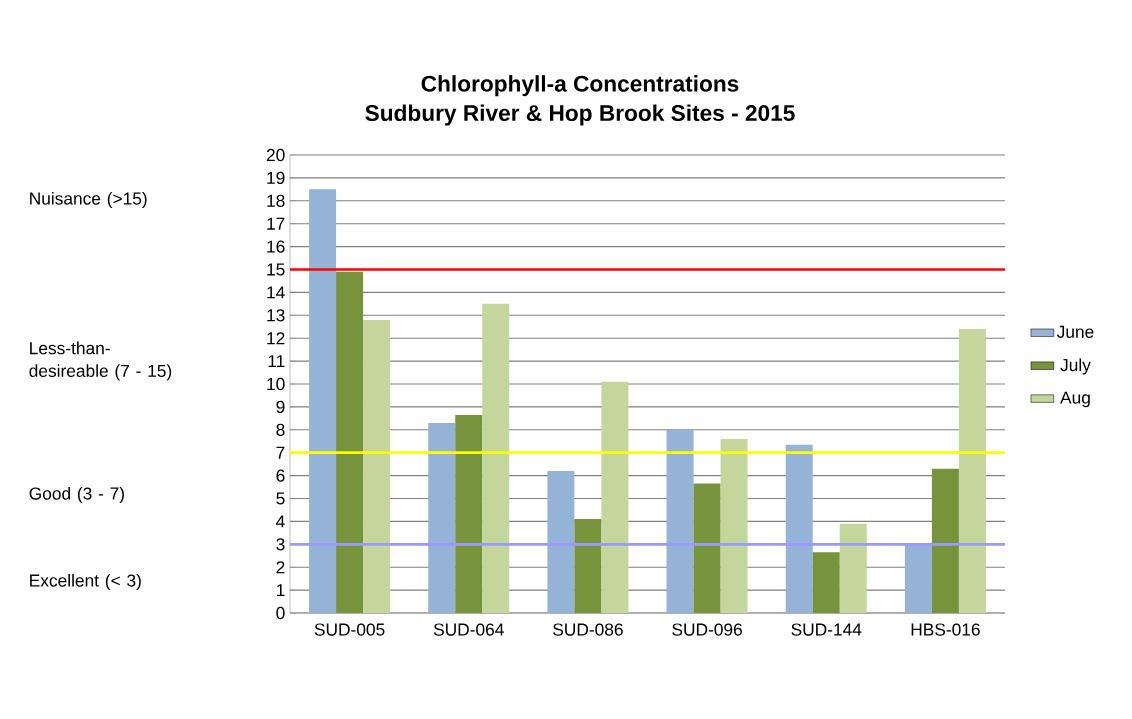 Image resolution: width=1132 pixels, height=719 pixels. Describe the element at coordinates (276, 315) in the screenshot. I see `y-tick-label: 13` at that location.